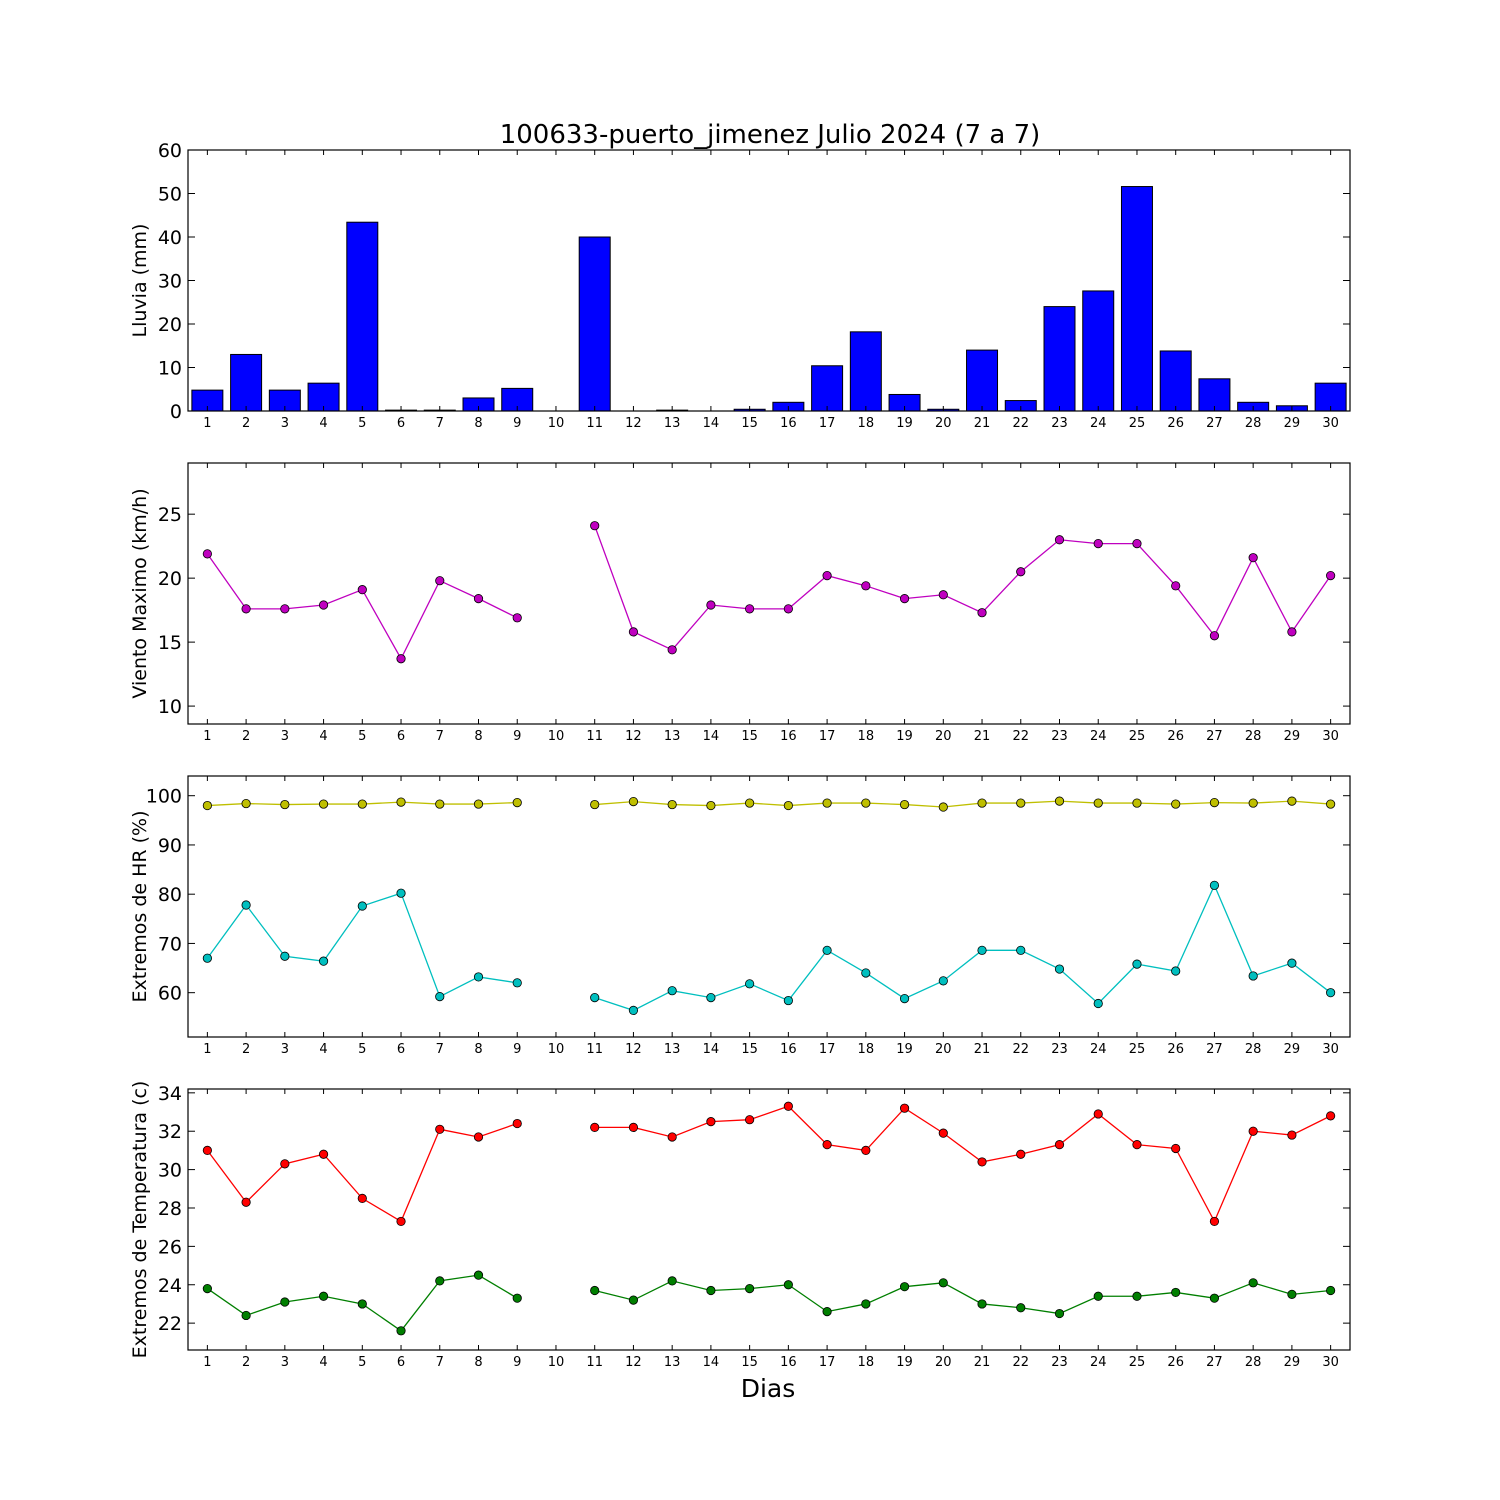 Image resolution: width=1500 pixels, height=1500 pixels. What do you see at coordinates (170, 369) in the screenshot?
I see `rain-y-tick-label: 10` at bounding box center [170, 369].